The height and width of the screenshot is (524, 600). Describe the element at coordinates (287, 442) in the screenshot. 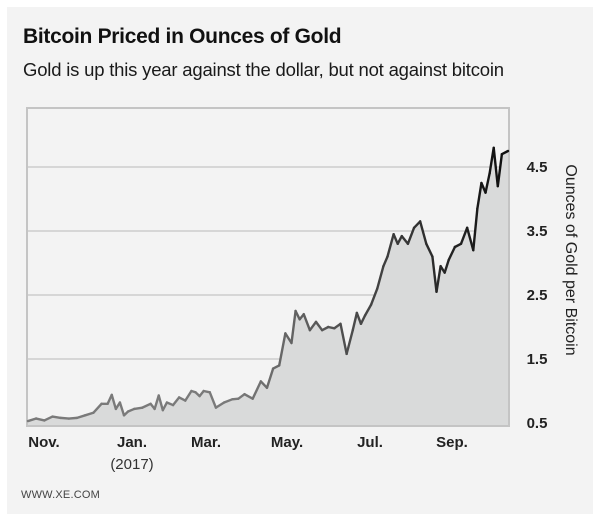

I see `x-tick-label: May.` at that location.